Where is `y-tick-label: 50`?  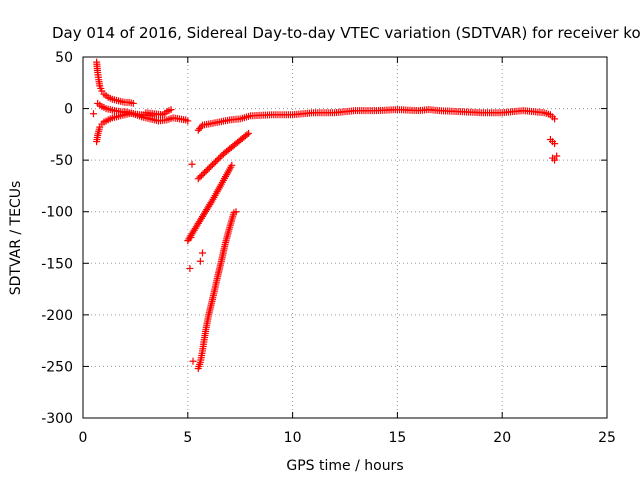
y-tick-label: 50 is located at coordinates (64, 58).